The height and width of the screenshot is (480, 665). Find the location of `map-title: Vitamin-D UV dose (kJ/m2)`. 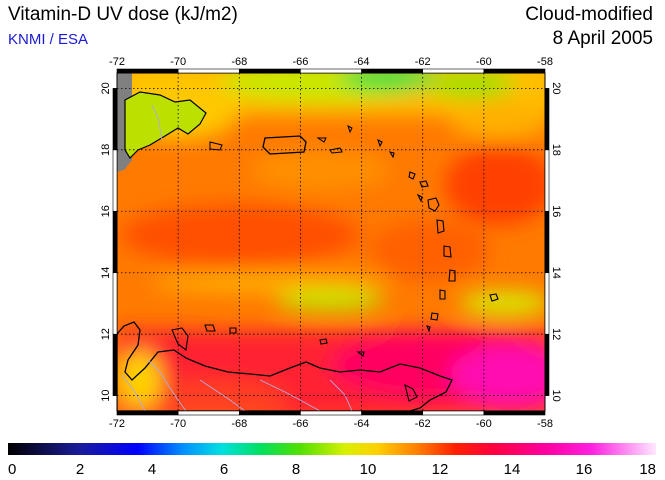

map-title: Vitamin-D UV dose (kJ/m2) is located at coordinates (123, 14).